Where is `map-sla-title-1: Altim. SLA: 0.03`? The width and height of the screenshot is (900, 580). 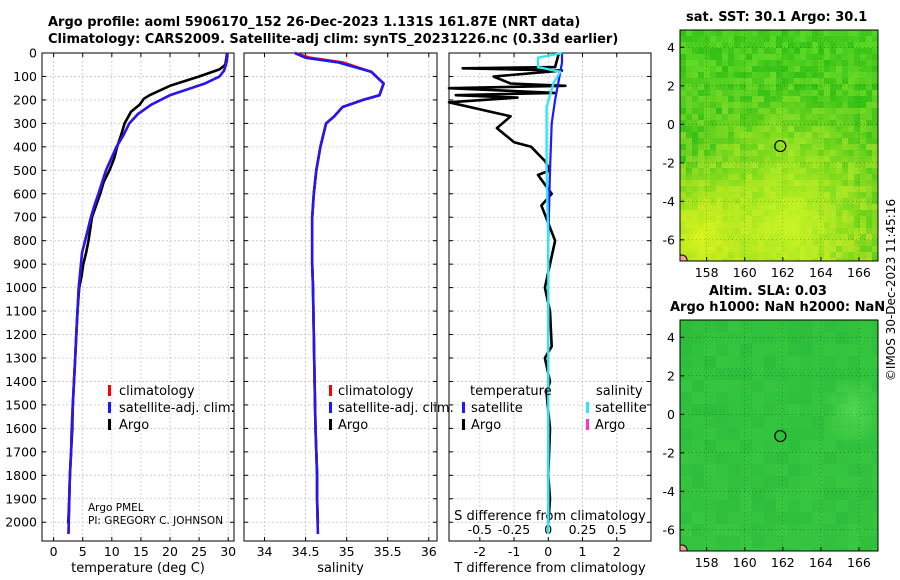
map-sla-title-1: Altim. SLA: 0.03 is located at coordinates (768, 291).